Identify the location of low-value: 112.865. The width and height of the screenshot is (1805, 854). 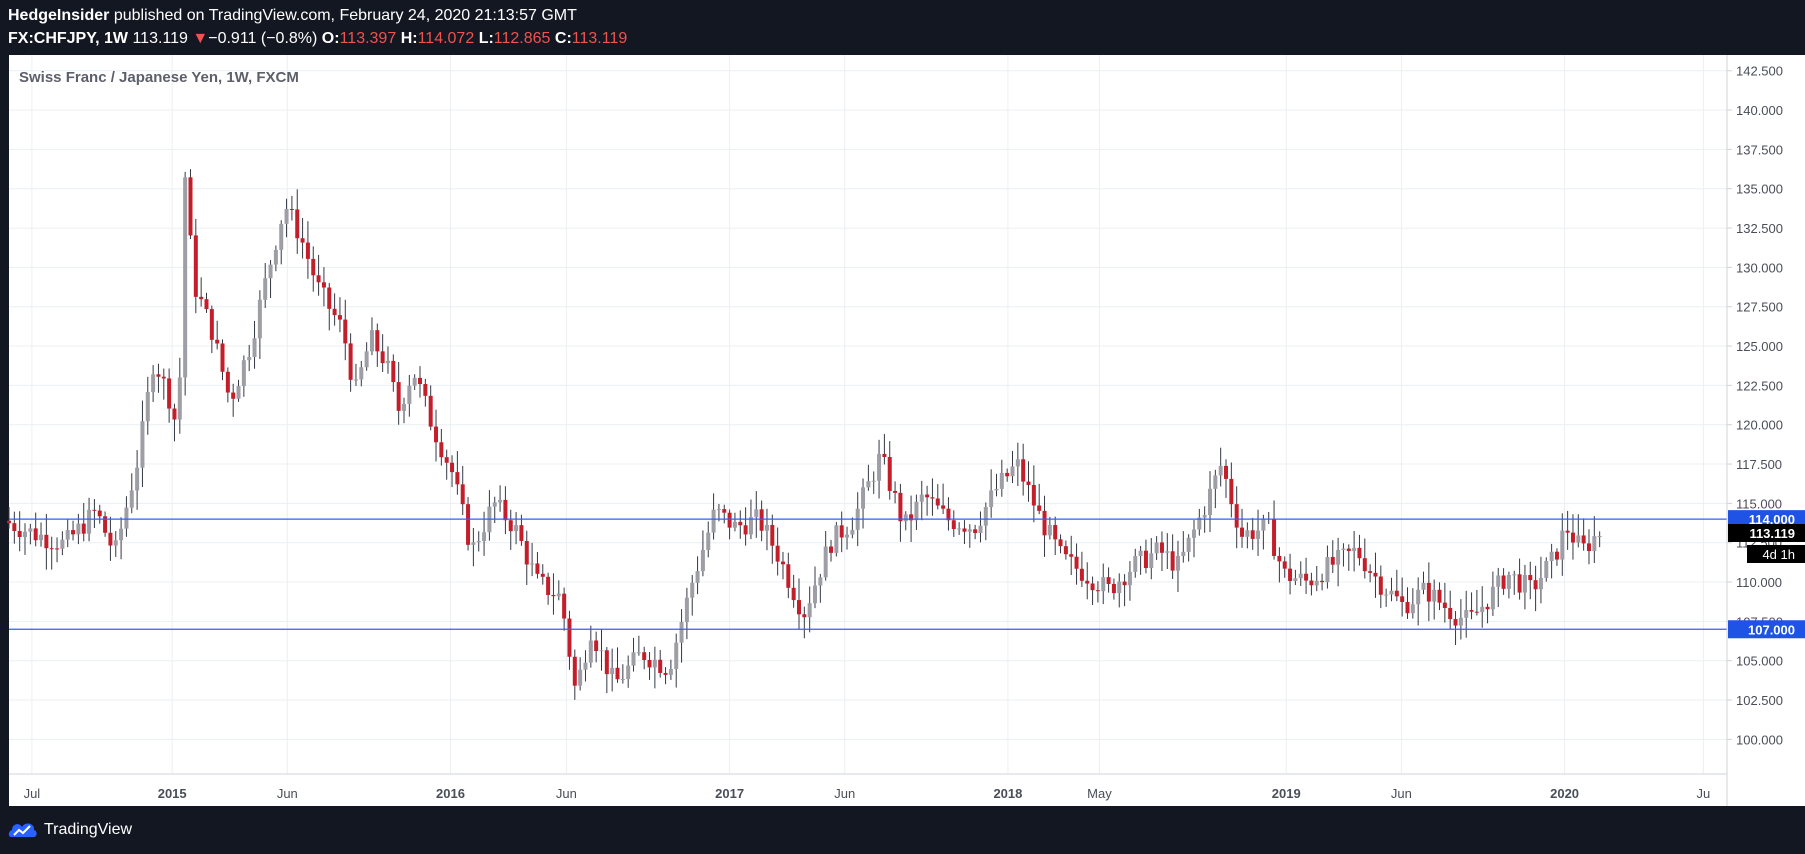
(522, 38).